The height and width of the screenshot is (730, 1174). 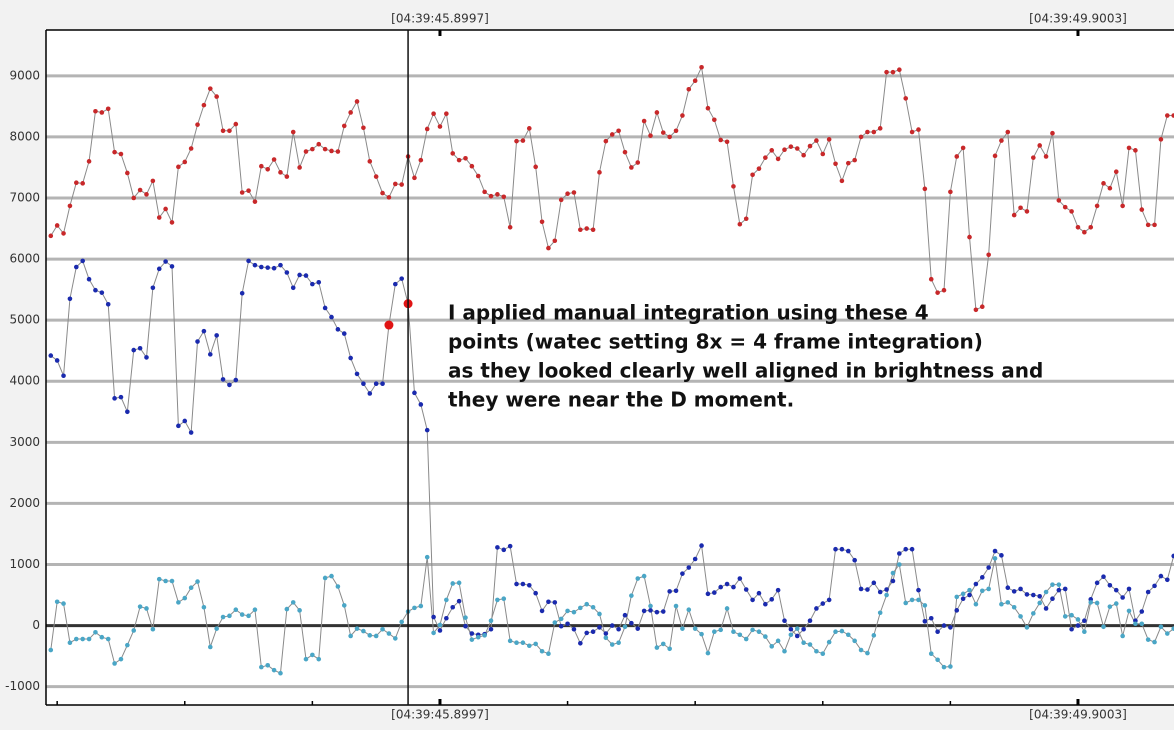 I want to click on y-tick-label: 6000, so click(x=24, y=259).